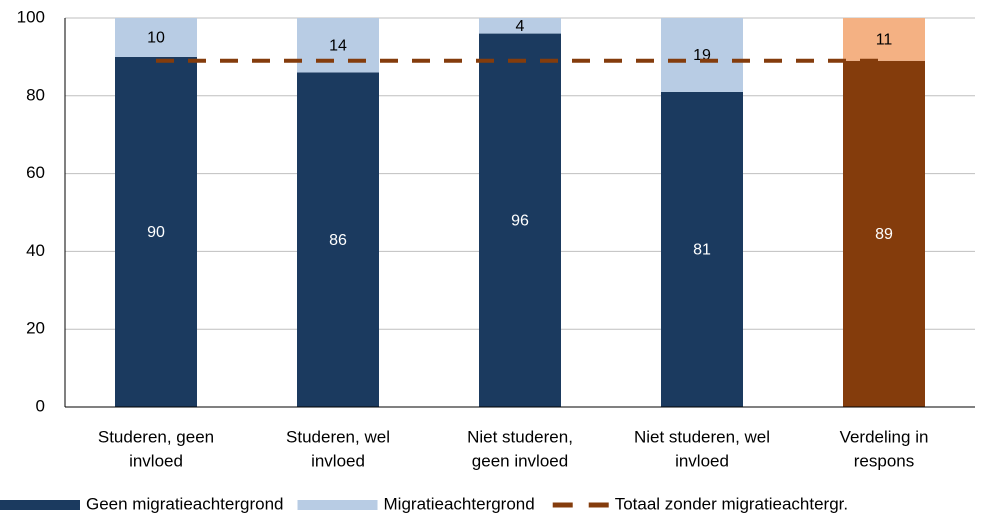 The height and width of the screenshot is (523, 993). Describe the element at coordinates (338, 436) in the screenshot. I see `x-tick-label: Studeren, wel` at that location.